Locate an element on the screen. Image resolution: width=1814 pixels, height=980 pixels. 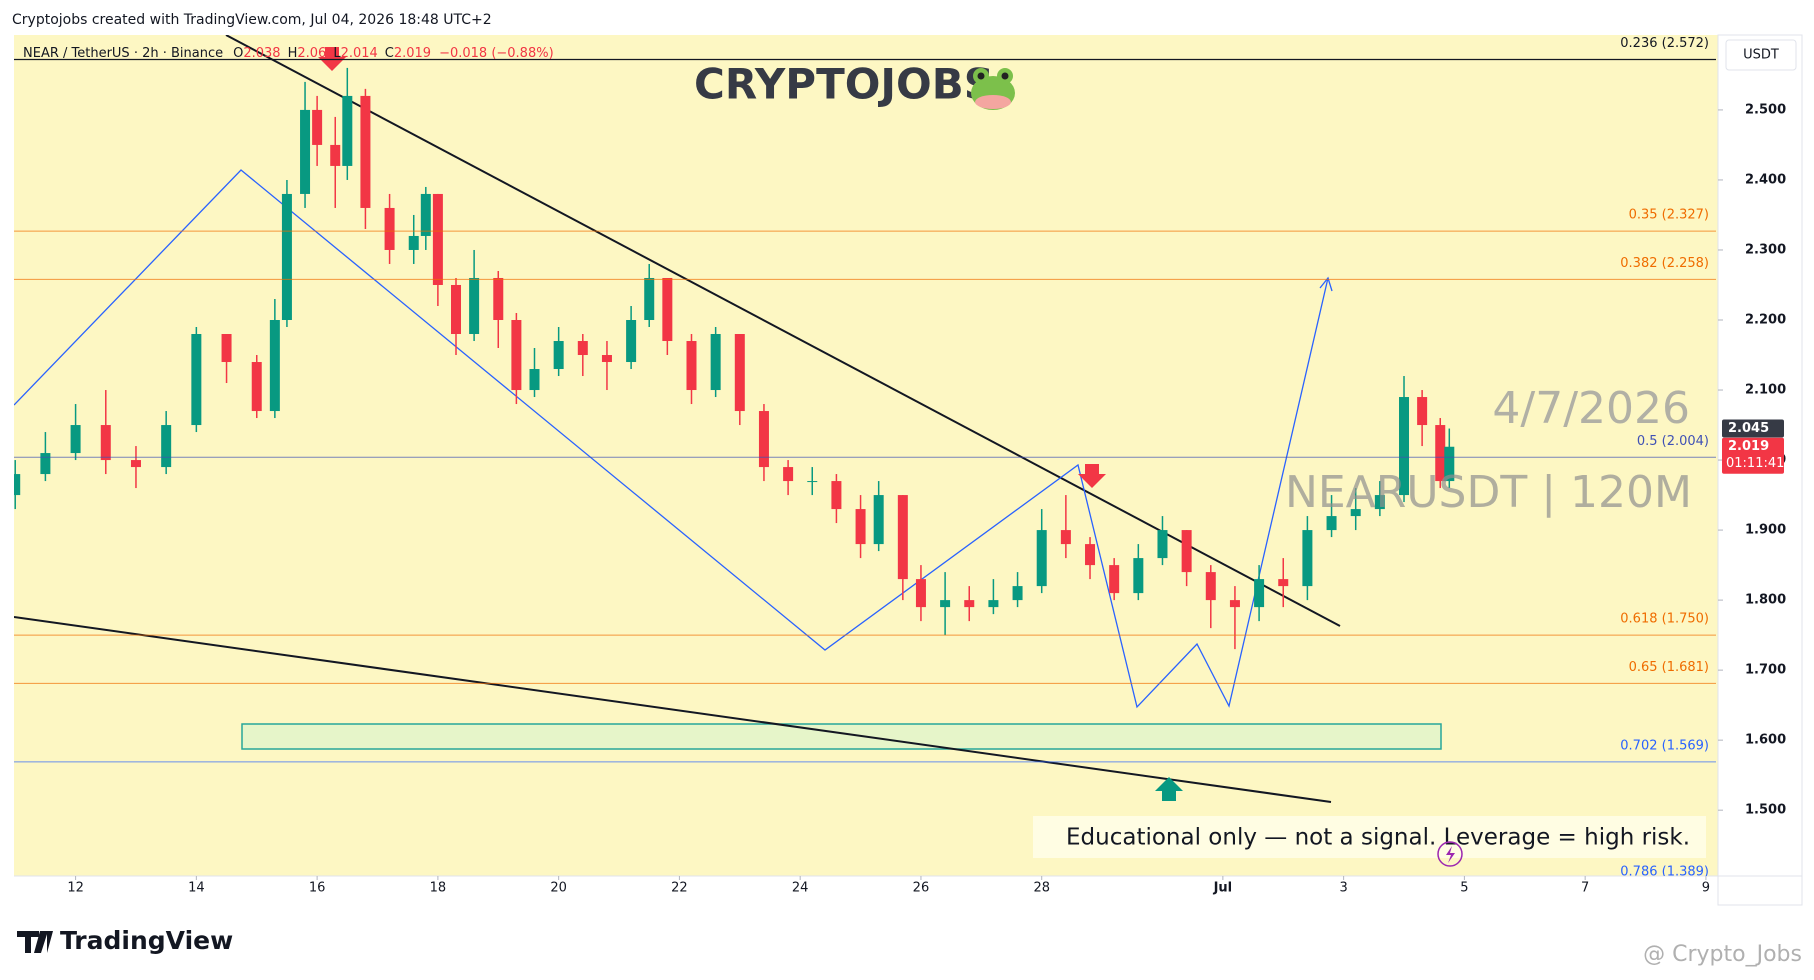
x-tick-label: Jul is located at coordinates (1223, 888).